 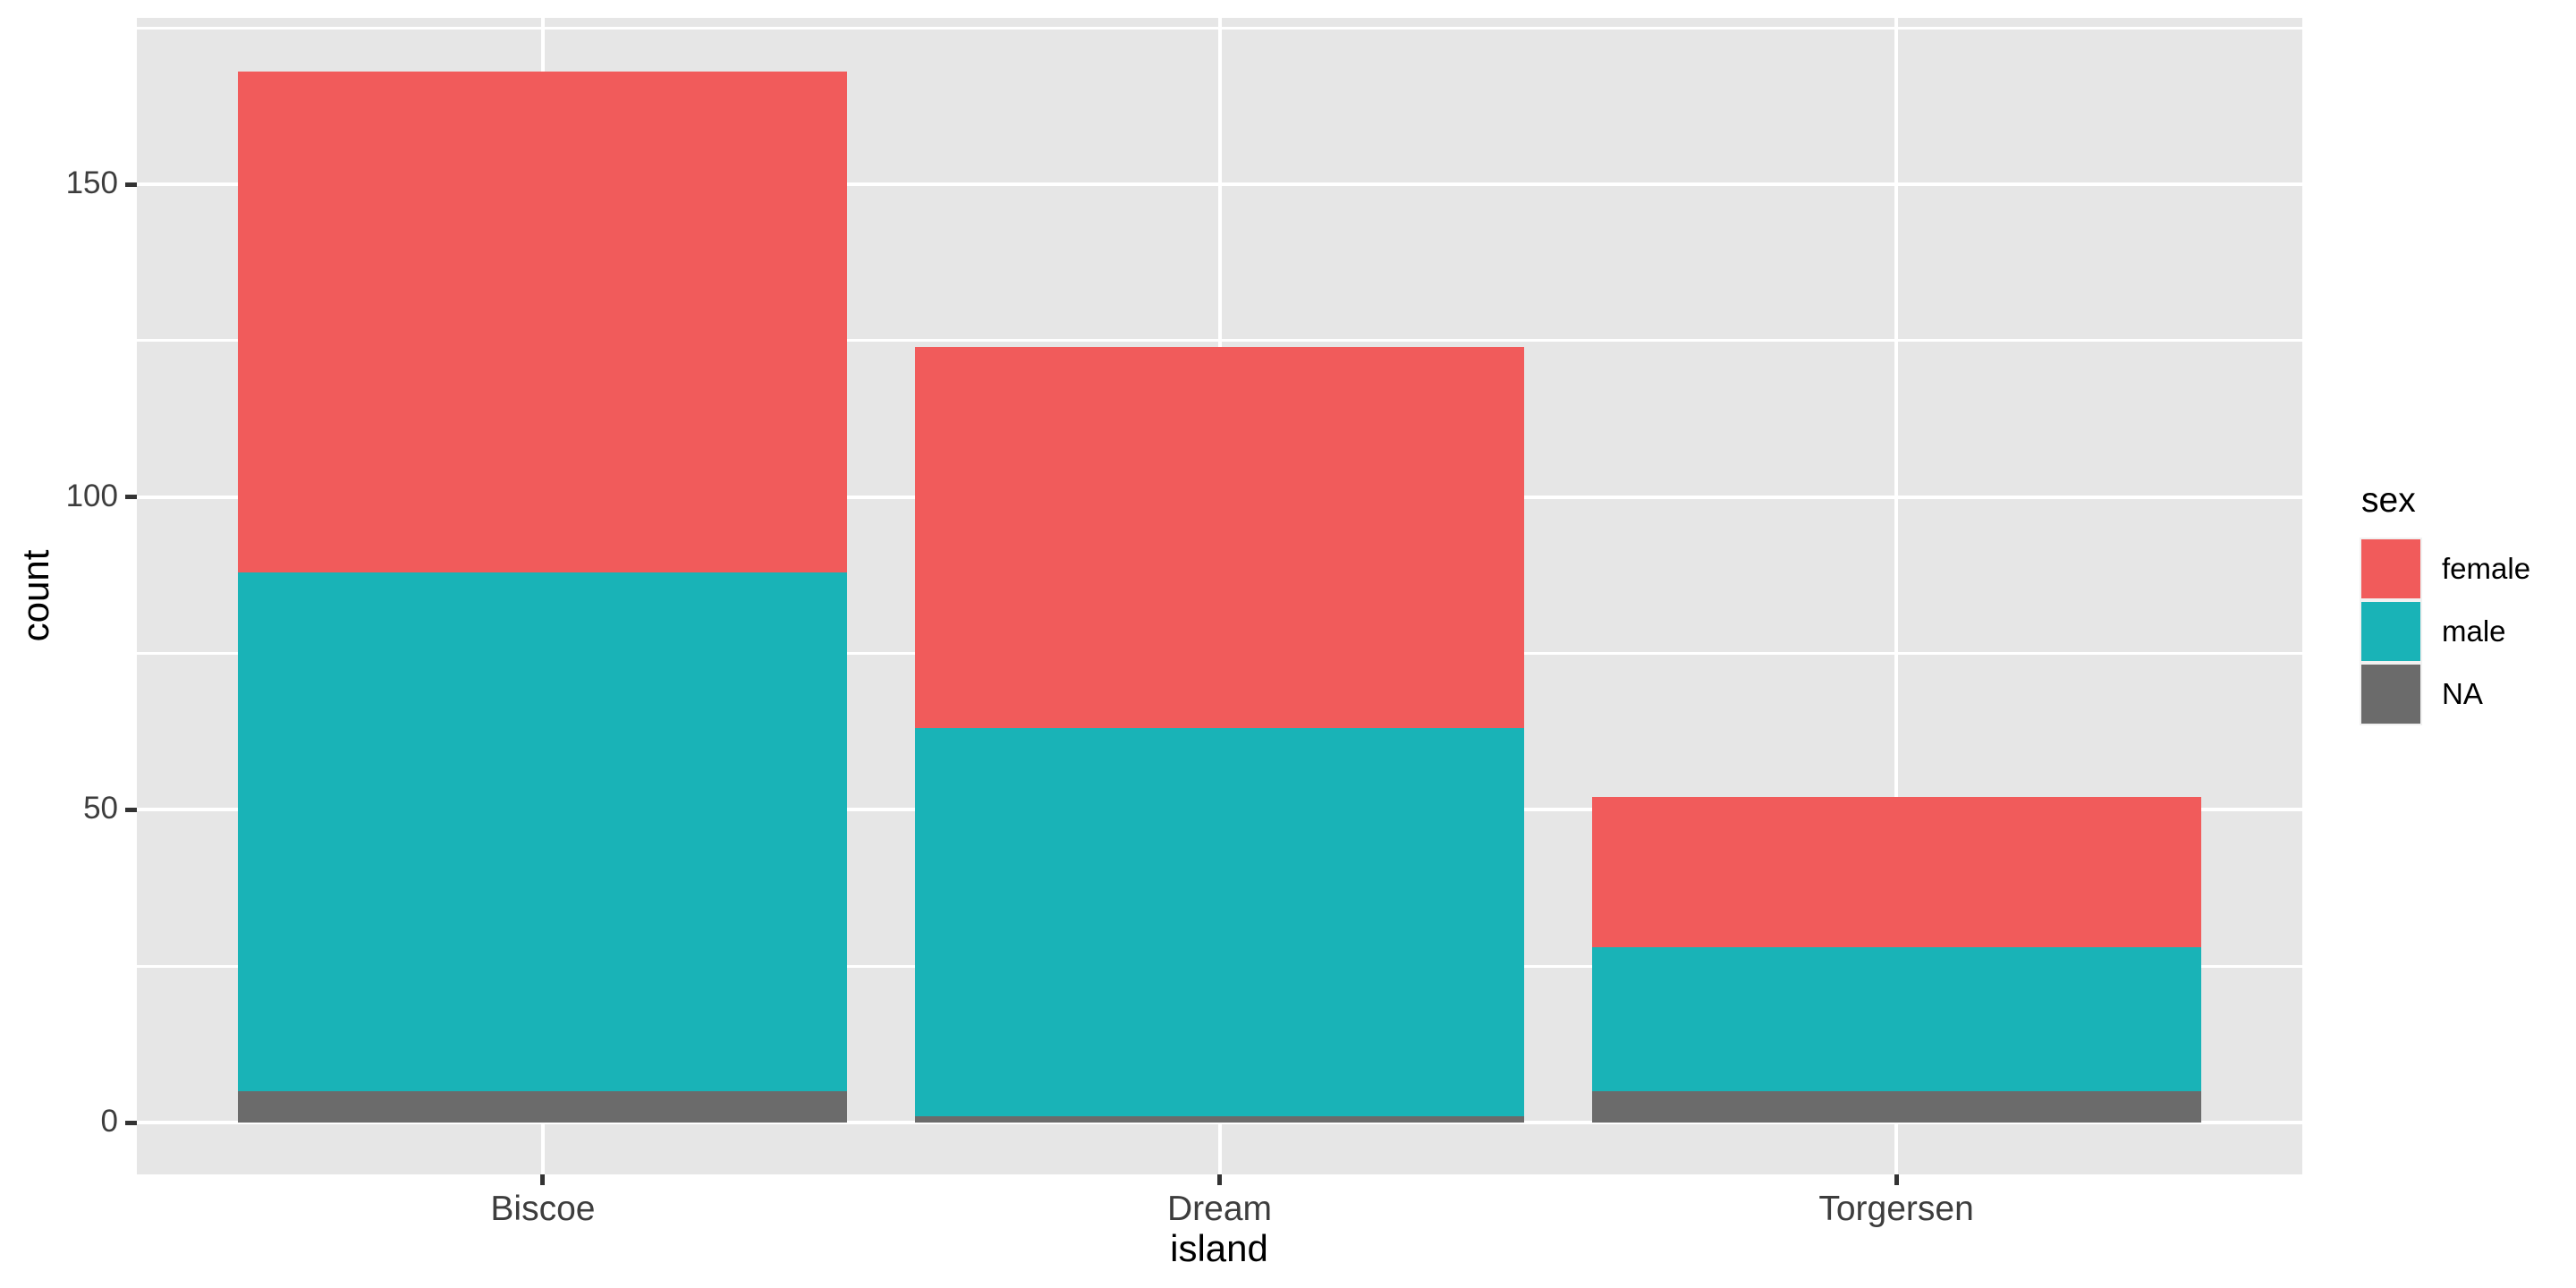 I want to click on legend: sex female male NA, so click(x=2445, y=604).